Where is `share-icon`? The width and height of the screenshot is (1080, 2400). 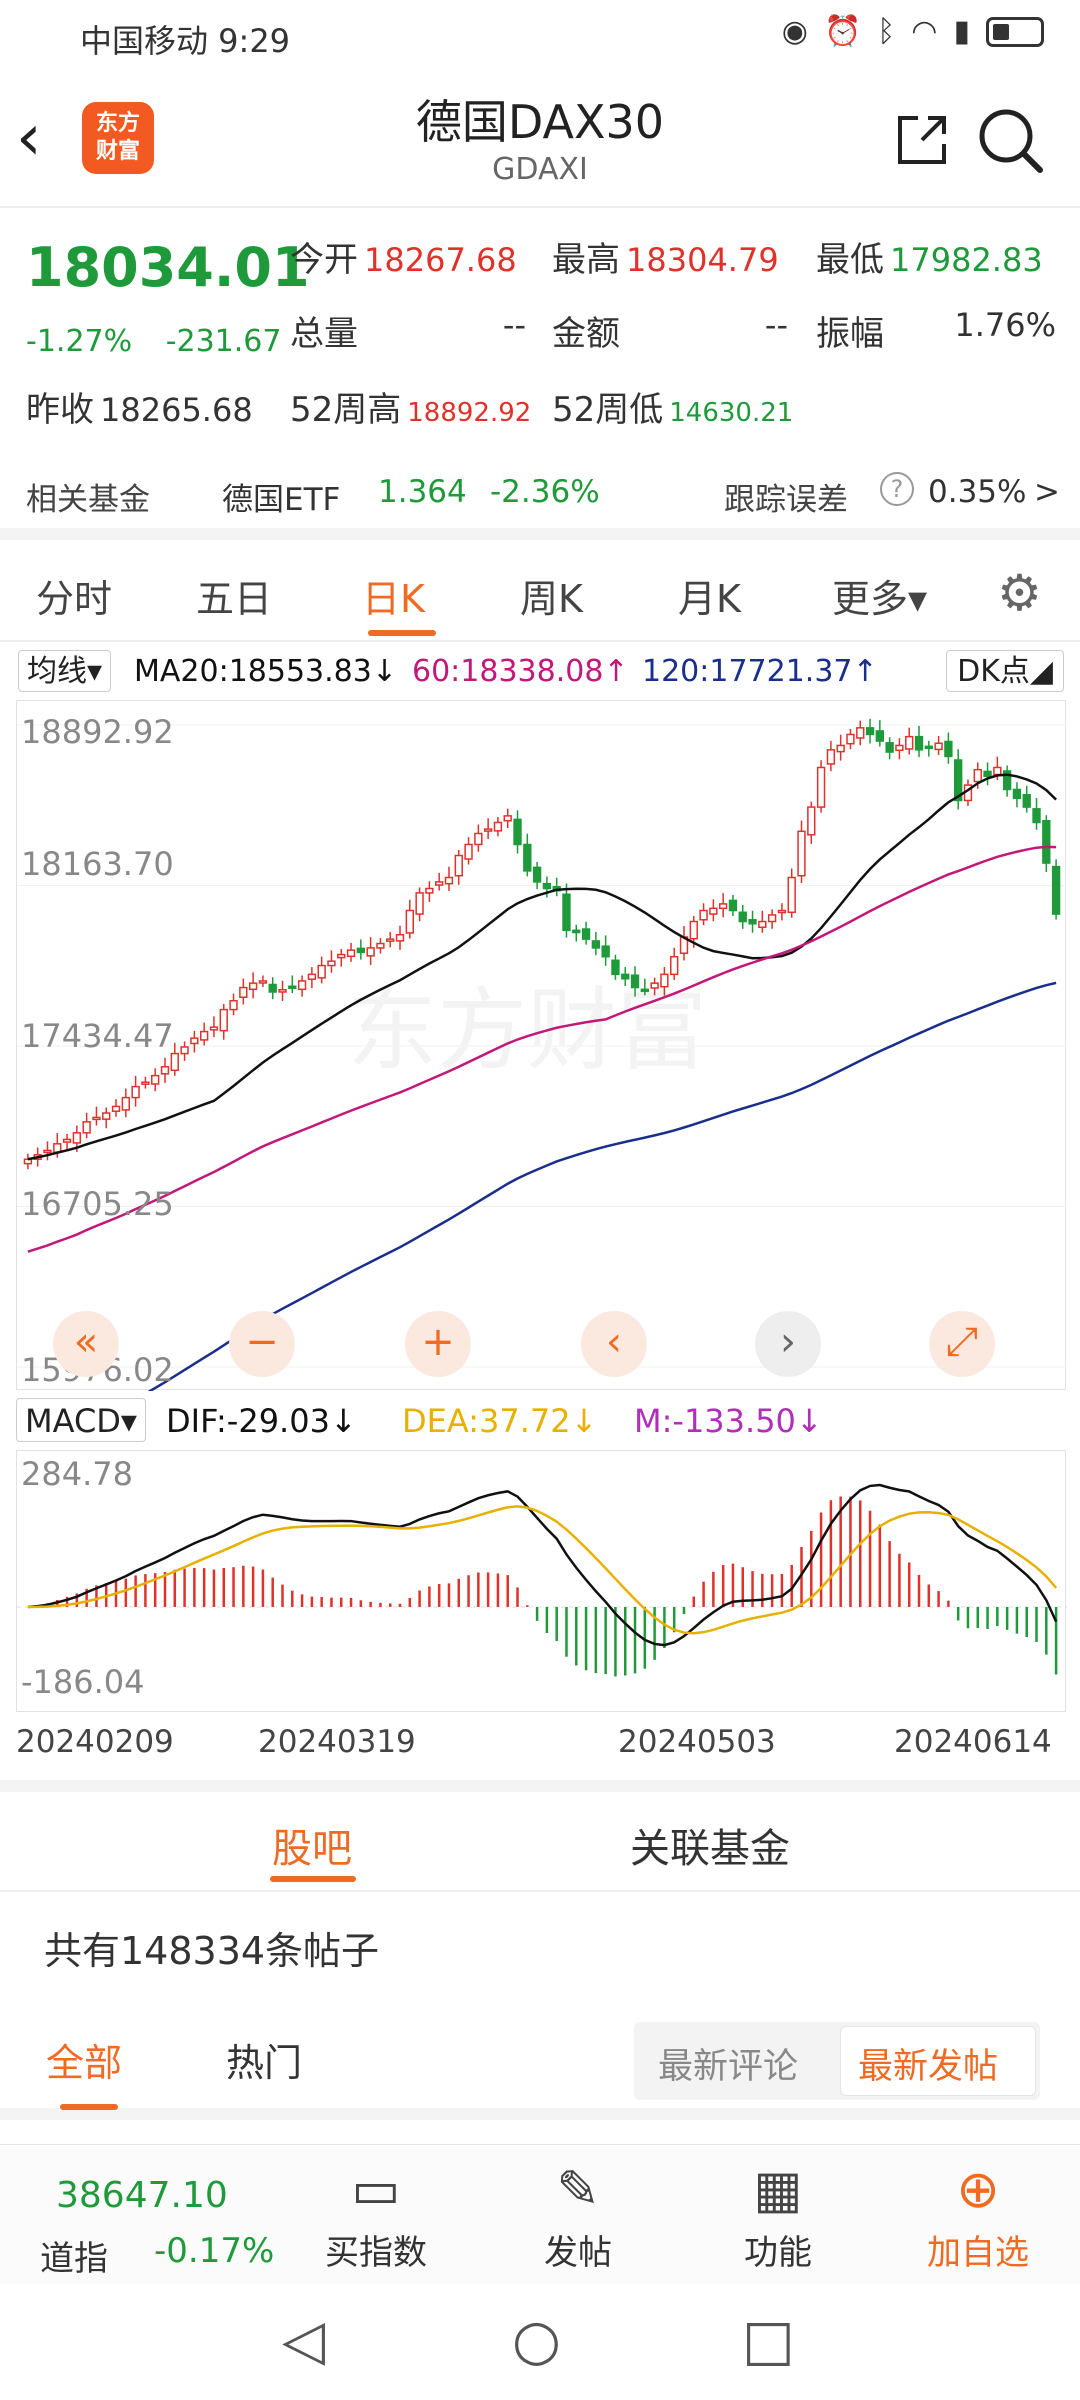
share-icon is located at coordinates (922, 140).